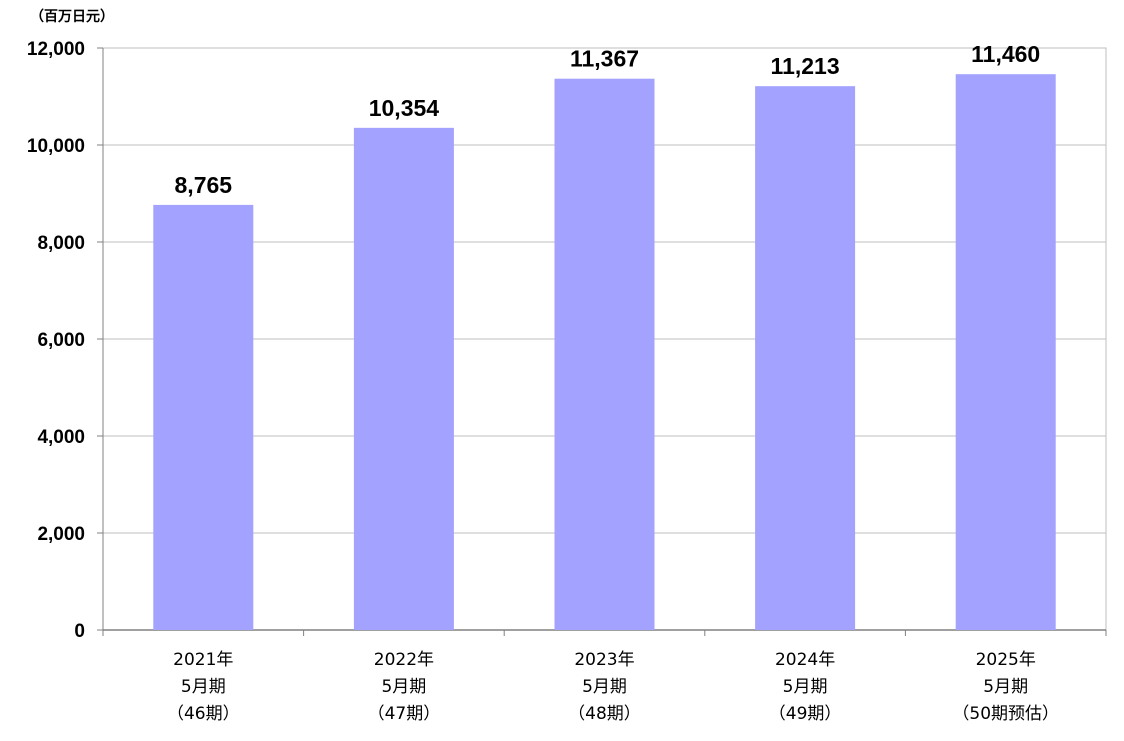 Image resolution: width=1124 pixels, height=741 pixels. Describe the element at coordinates (1005, 54) in the screenshot. I see `data-label: 11,460` at that location.